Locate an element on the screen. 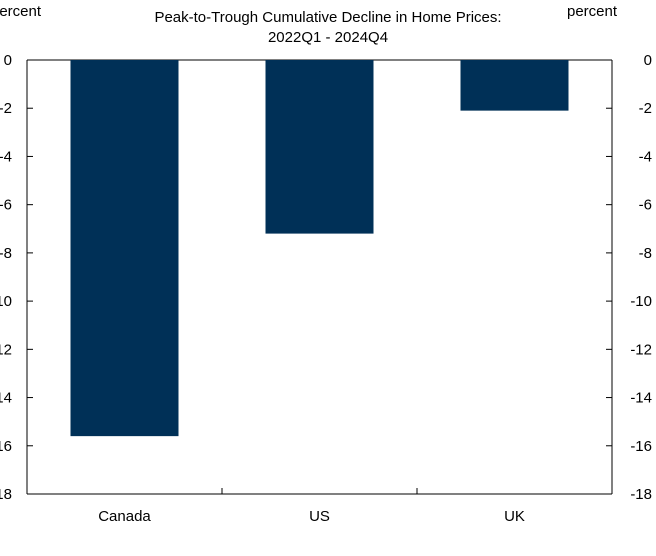  right-y-tick-label: -4 is located at coordinates (645, 156).